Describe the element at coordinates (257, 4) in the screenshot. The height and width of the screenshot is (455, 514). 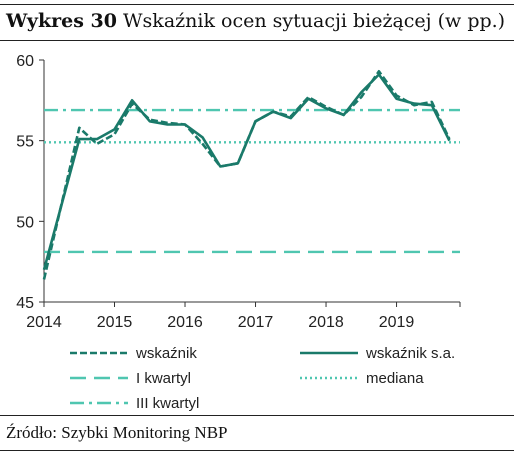
I see `top-rule` at that location.